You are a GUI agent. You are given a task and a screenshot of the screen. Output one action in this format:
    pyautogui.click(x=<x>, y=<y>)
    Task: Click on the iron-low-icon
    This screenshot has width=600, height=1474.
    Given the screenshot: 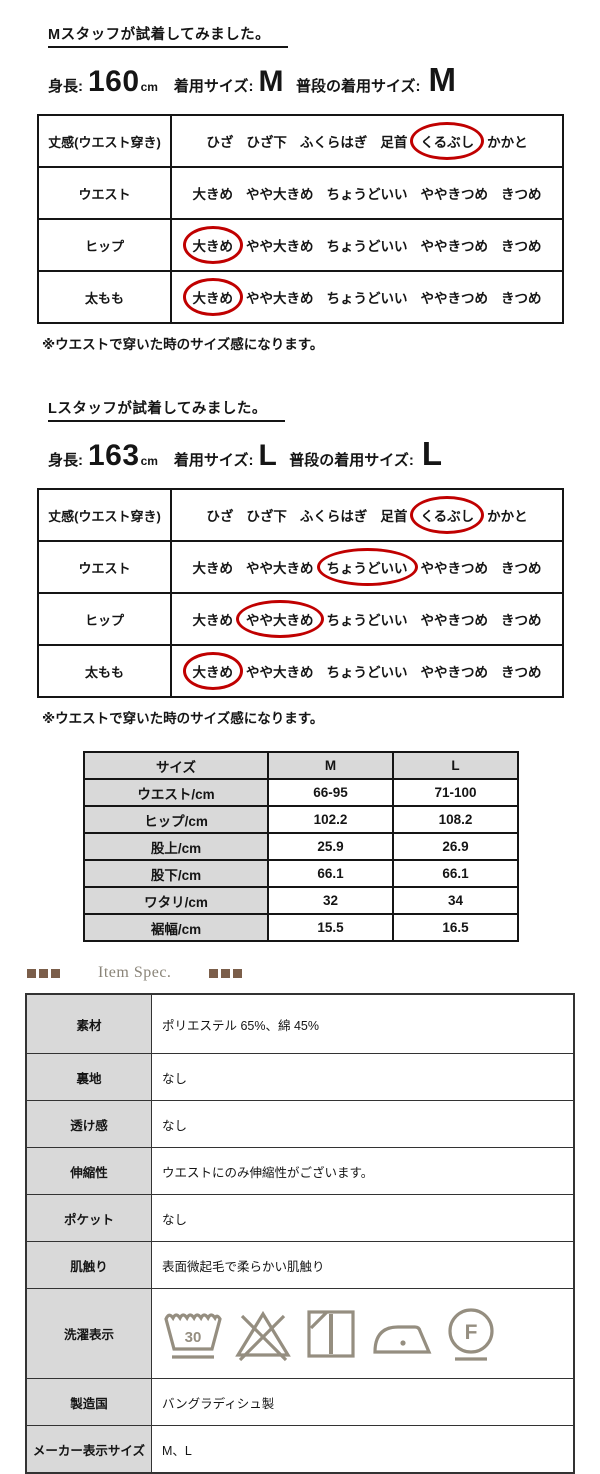 What is the action you would take?
    pyautogui.click(x=402, y=1339)
    